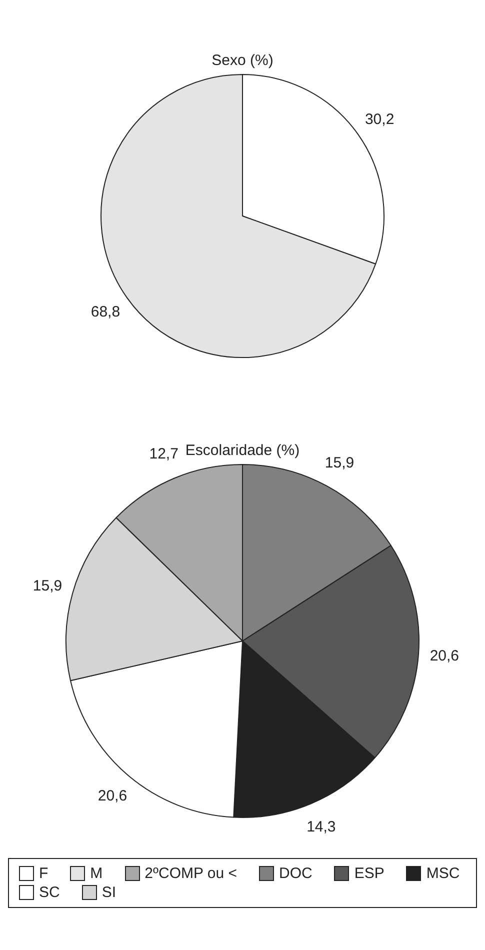 Image resolution: width=485 pixels, height=950 pixels. I want to click on legend-label: F, so click(43, 873).